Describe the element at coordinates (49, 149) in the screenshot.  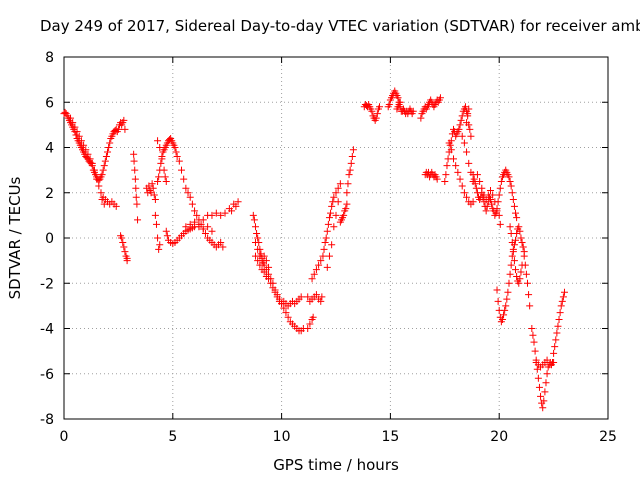
I see `y-tick-label: 4` at that location.